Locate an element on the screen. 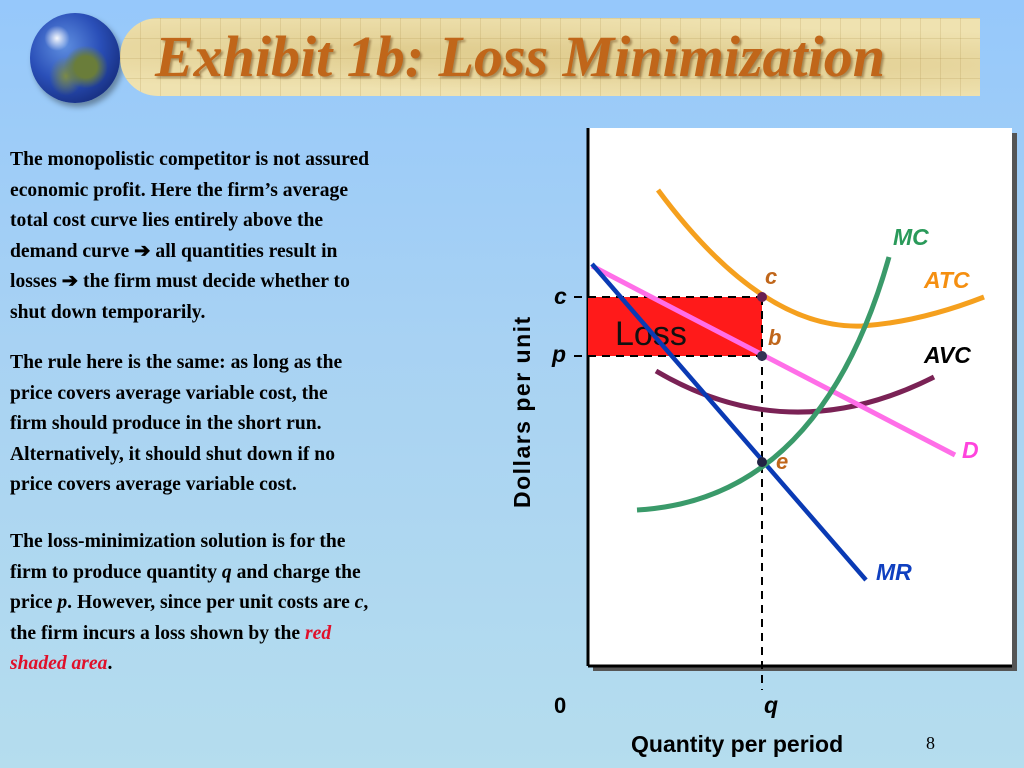  text-line: Alternatively, it should shut down if no is located at coordinates (172, 454).